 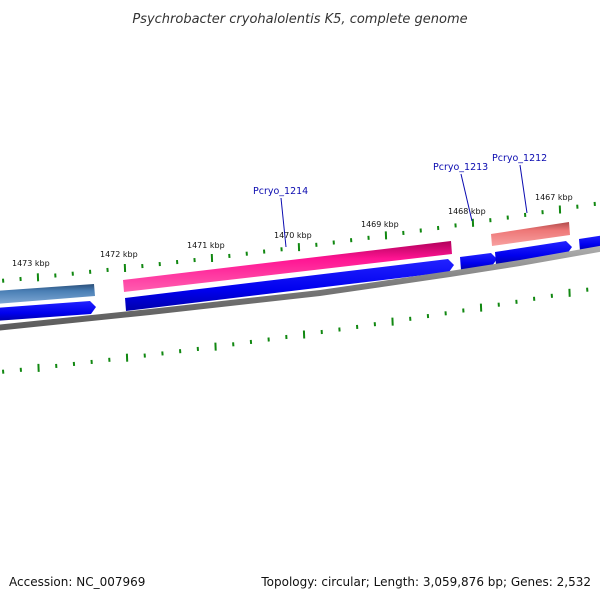 I want to click on genome-backbone, so click(x=300, y=288).